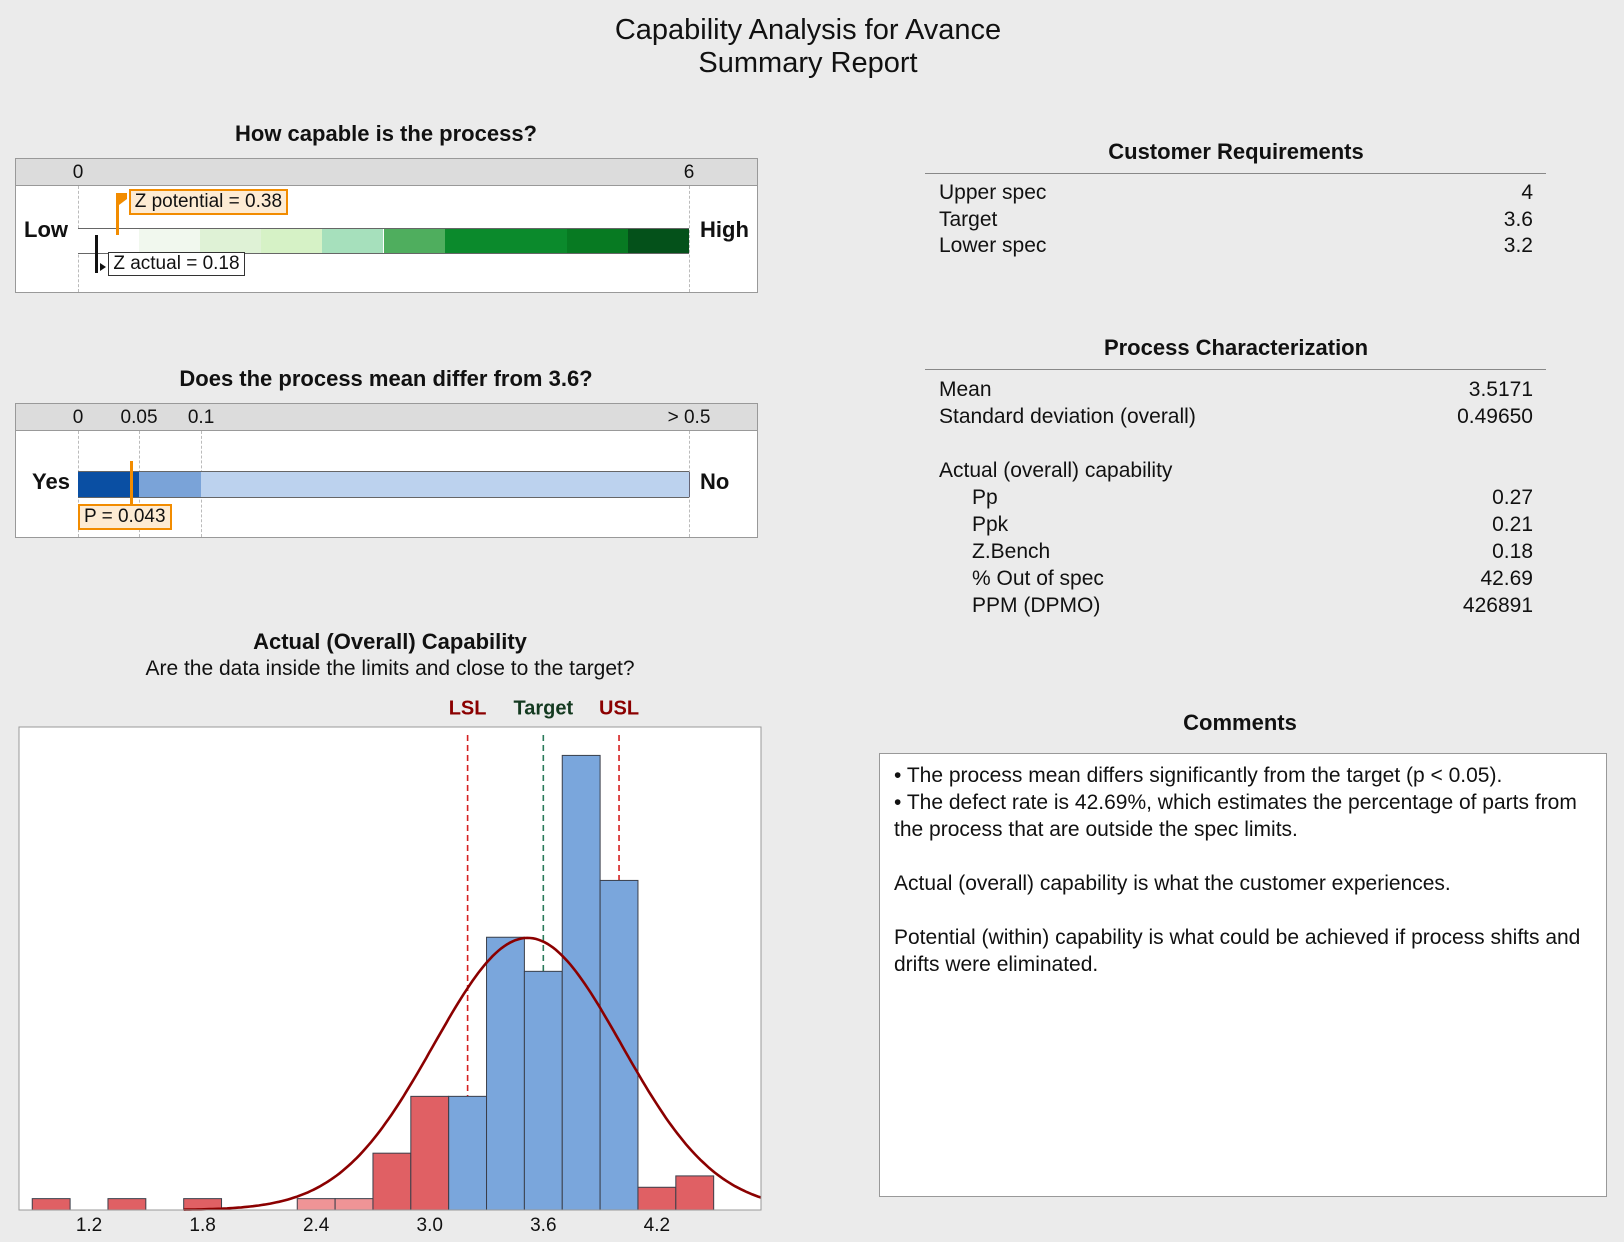  What do you see at coordinates (176, 264) in the screenshot?
I see `z-actual-label: Z actual = 0.18` at bounding box center [176, 264].